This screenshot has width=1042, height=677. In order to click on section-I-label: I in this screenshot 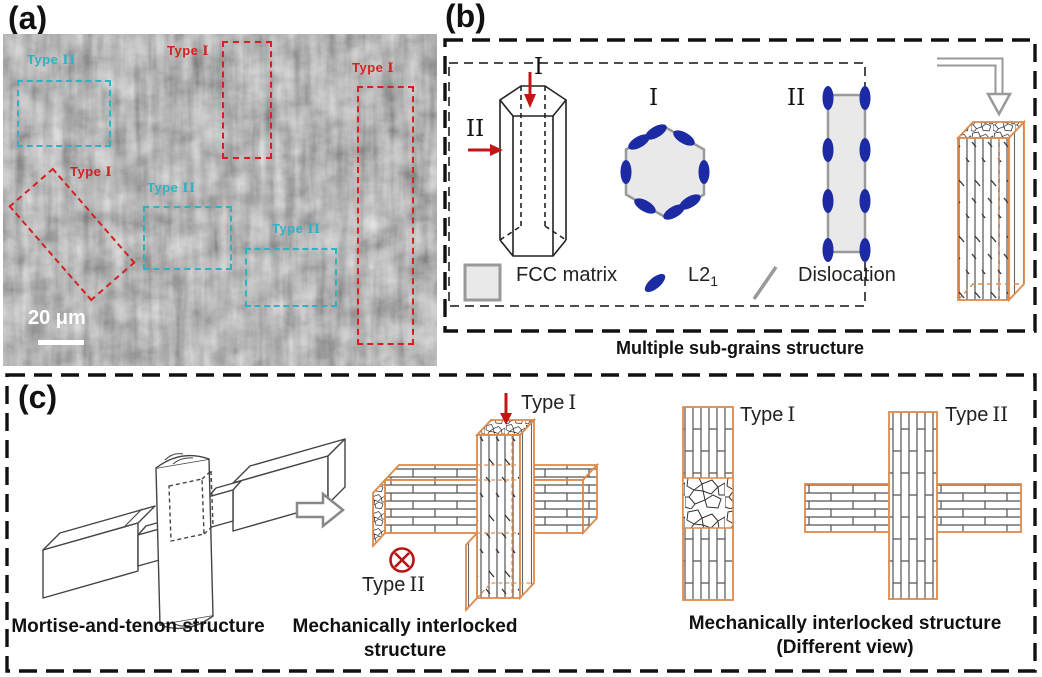, I will do `click(654, 98)`.